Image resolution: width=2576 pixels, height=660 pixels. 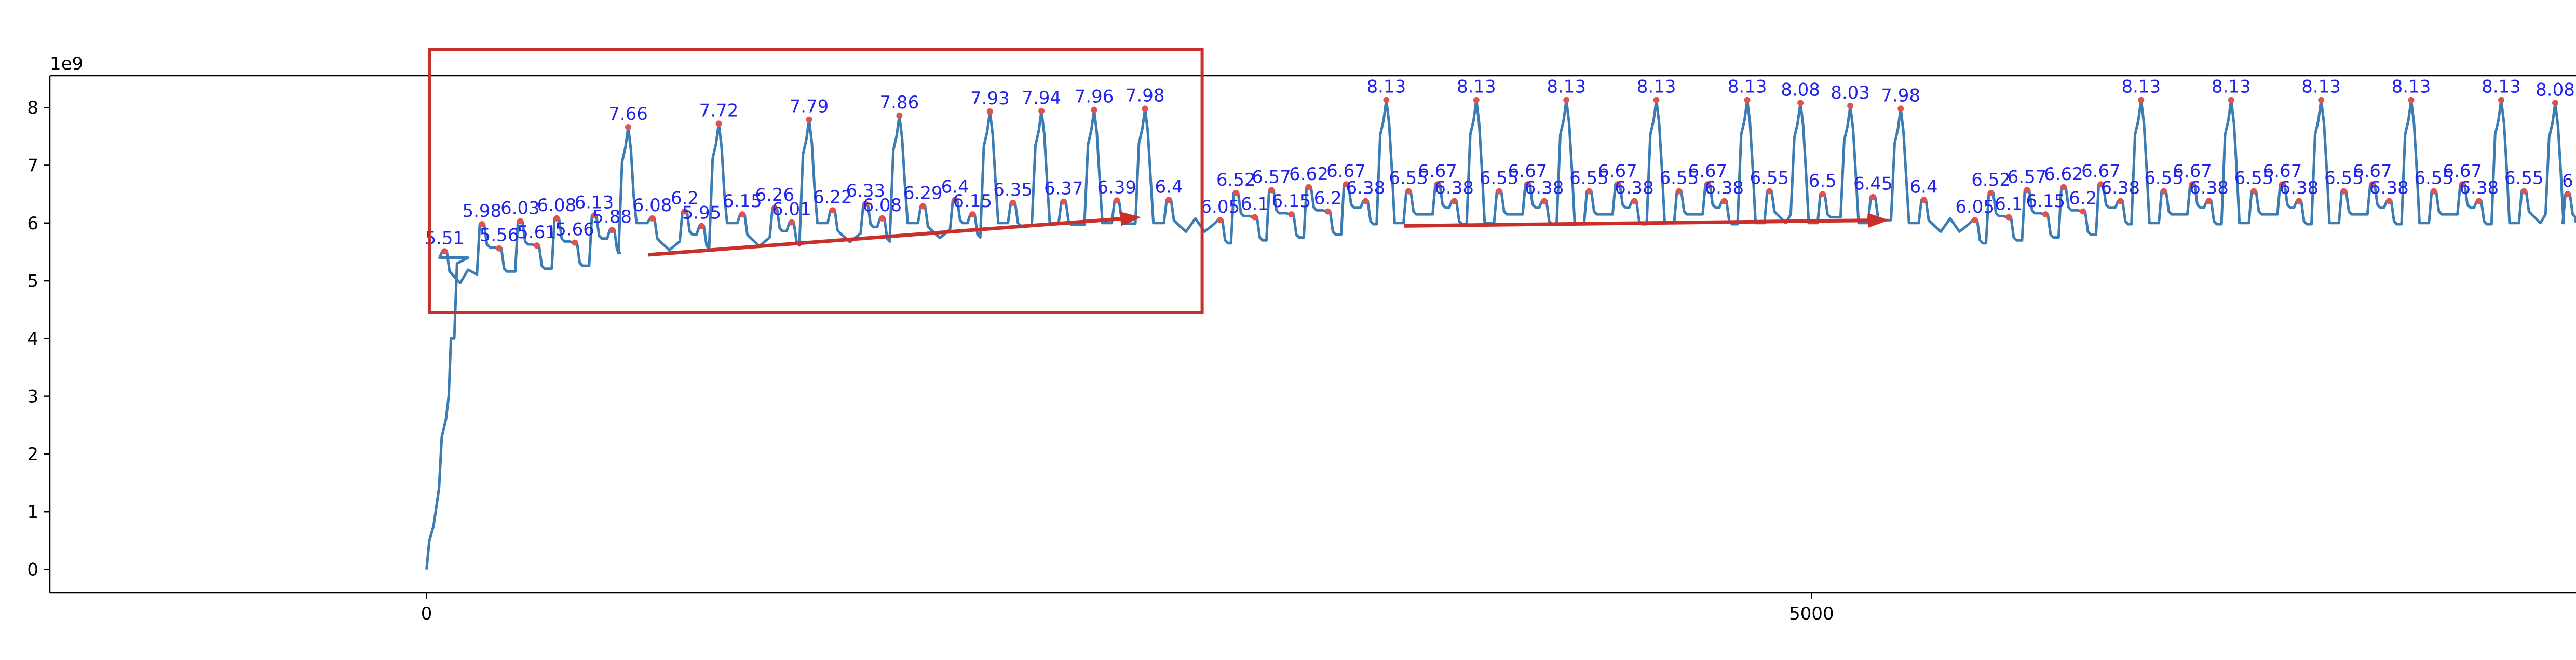 What do you see at coordinates (32, 223) in the screenshot?
I see `y-tick-label: 6` at bounding box center [32, 223].